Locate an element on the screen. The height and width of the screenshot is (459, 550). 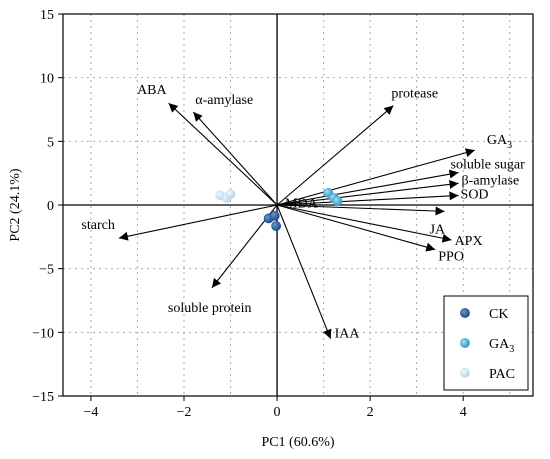
loading-label-starch: starch is located at coordinates (97, 225).